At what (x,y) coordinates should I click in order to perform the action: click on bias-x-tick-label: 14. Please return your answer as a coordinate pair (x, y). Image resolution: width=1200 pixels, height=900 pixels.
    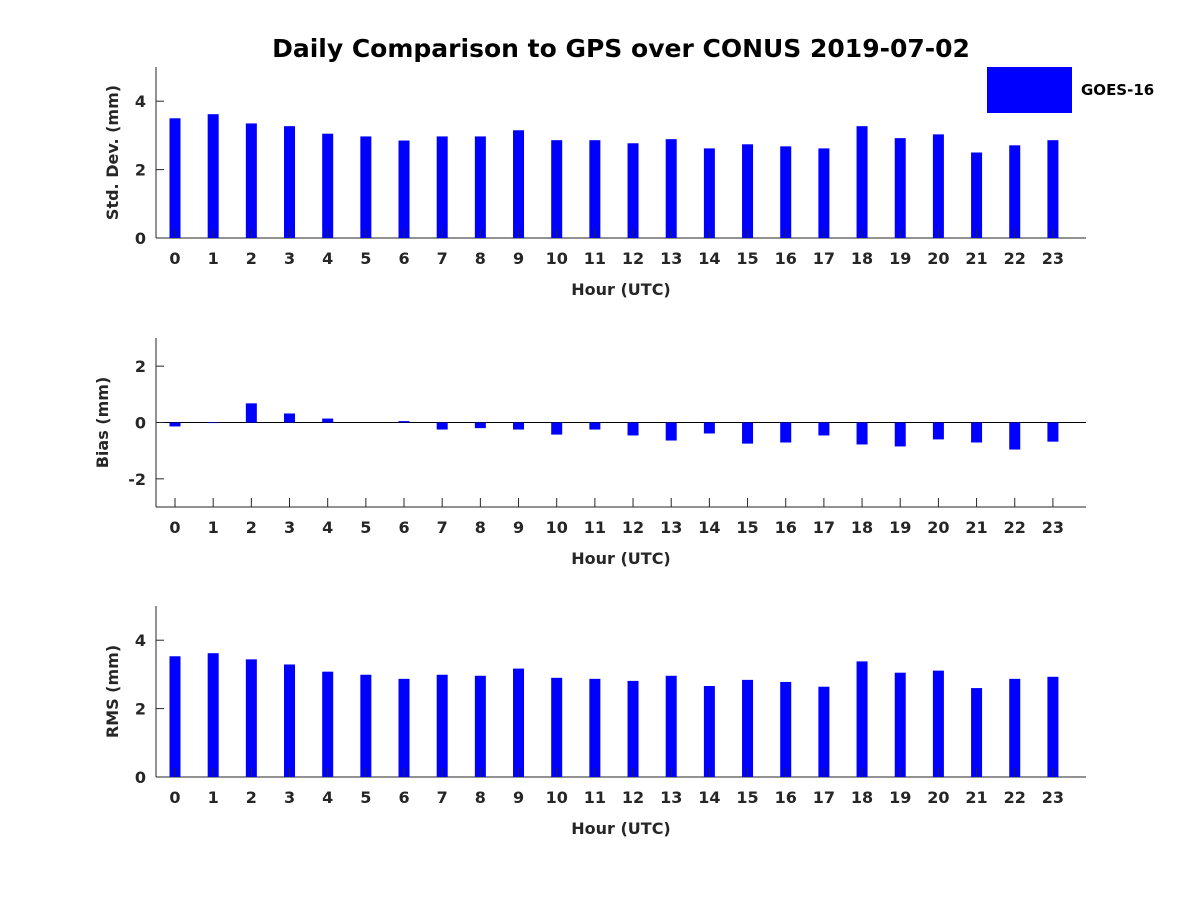
    Looking at the image, I should click on (709, 527).